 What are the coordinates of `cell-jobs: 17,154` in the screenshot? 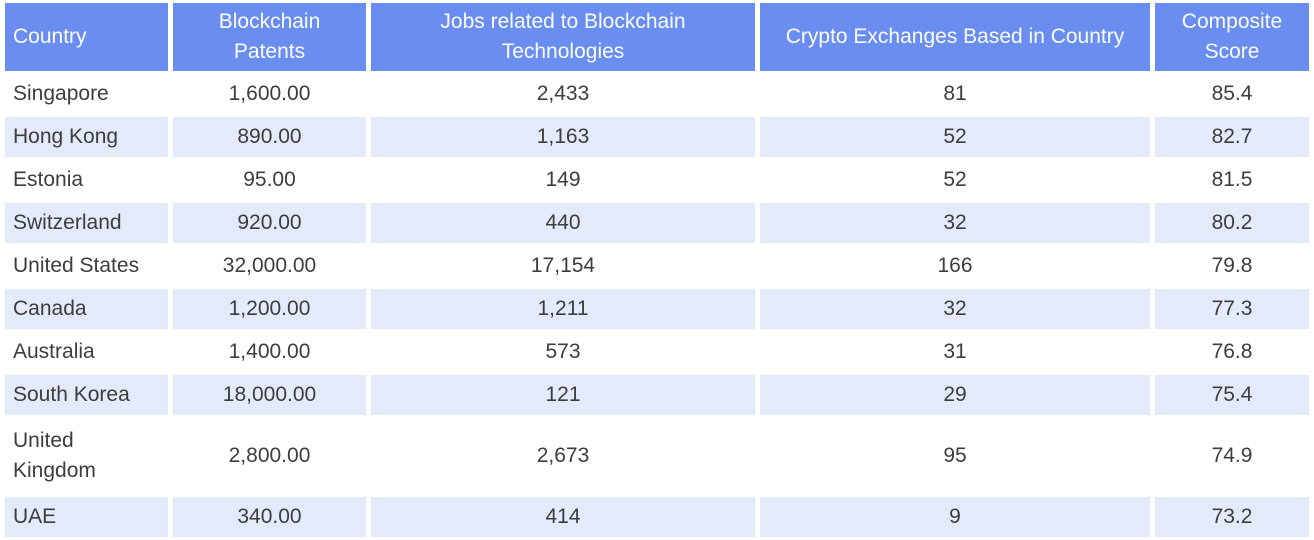 It's located at (563, 265).